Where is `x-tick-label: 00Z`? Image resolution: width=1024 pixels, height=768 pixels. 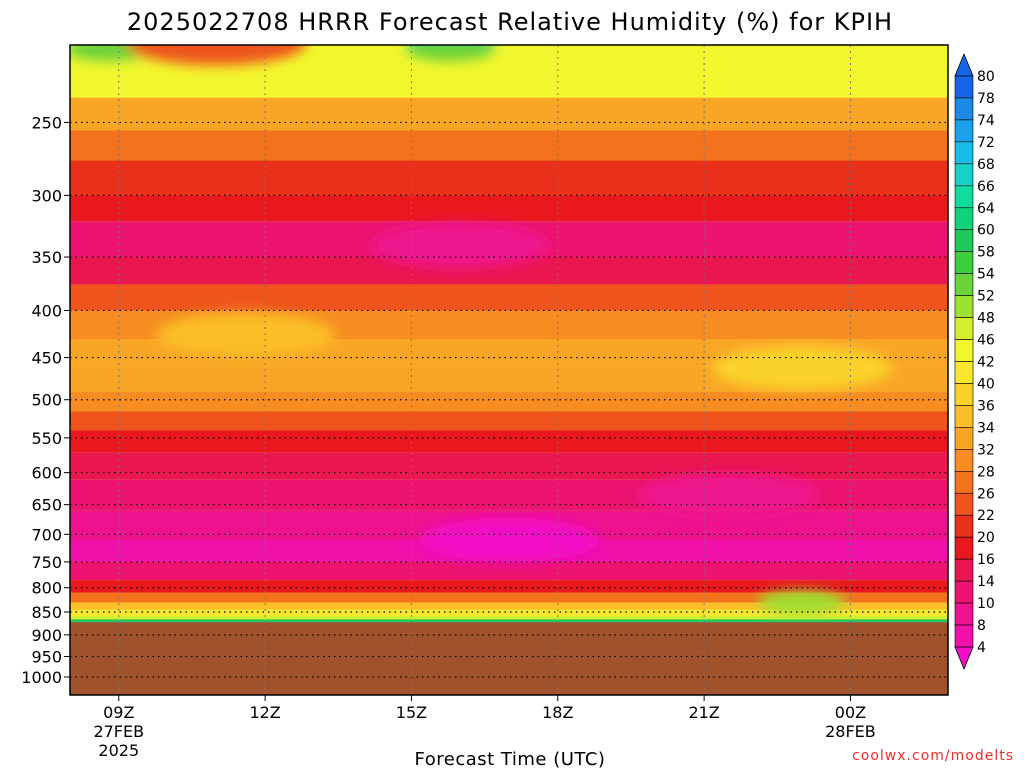
x-tick-label: 00Z is located at coordinates (850, 712).